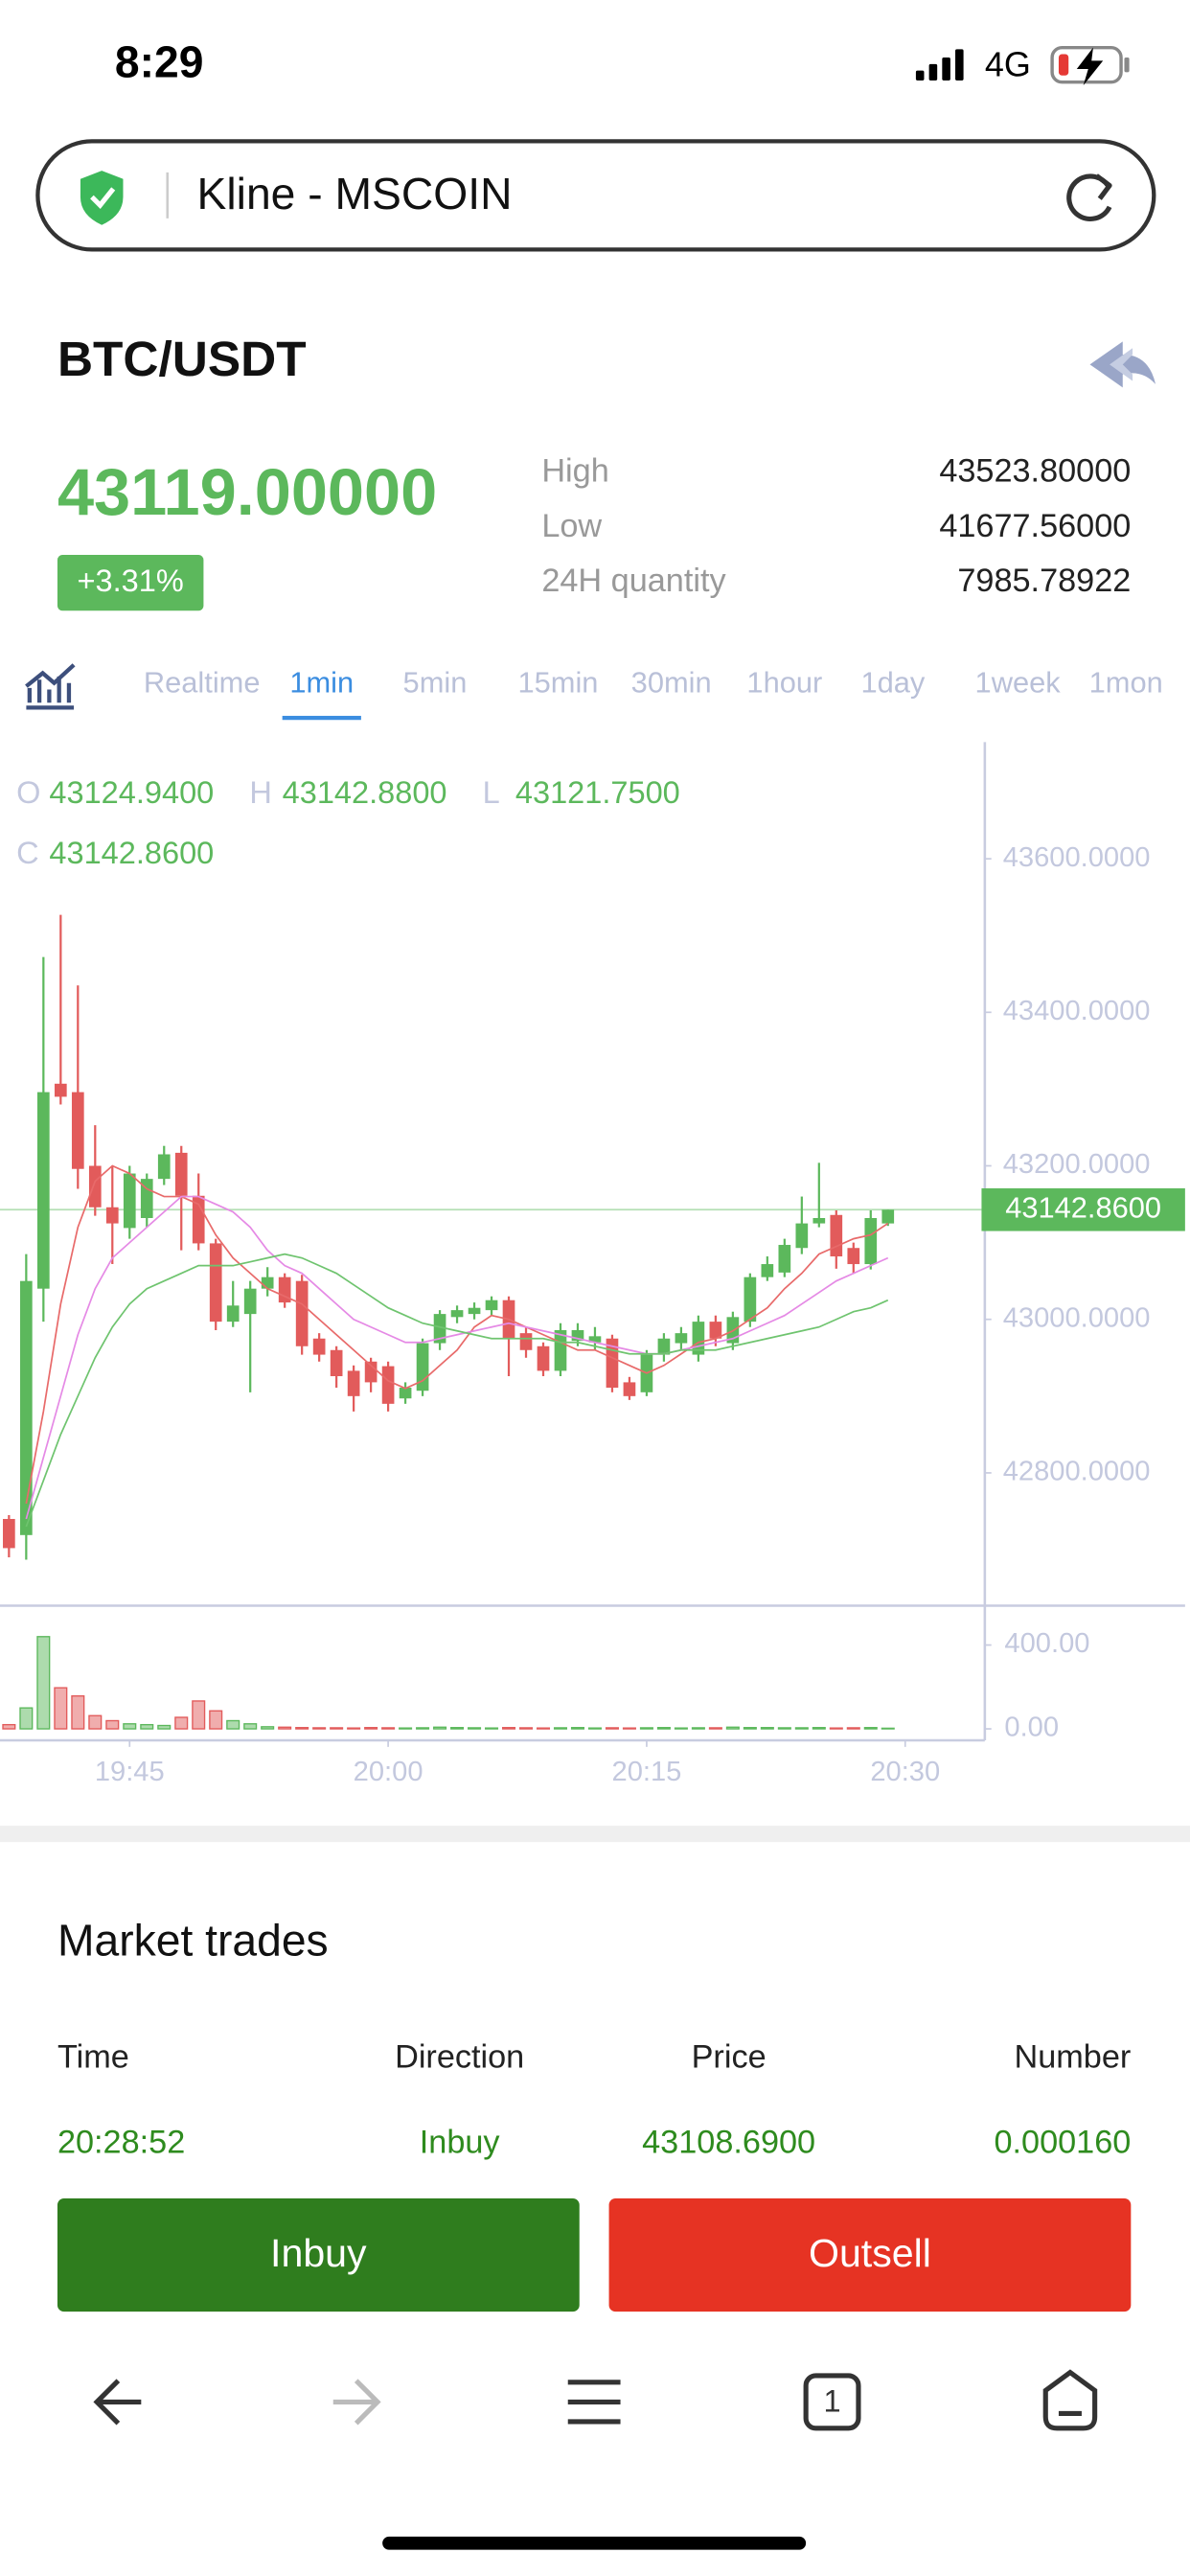 This screenshot has width=1190, height=2576. What do you see at coordinates (436, 683) in the screenshot?
I see `tab: 5min` at bounding box center [436, 683].